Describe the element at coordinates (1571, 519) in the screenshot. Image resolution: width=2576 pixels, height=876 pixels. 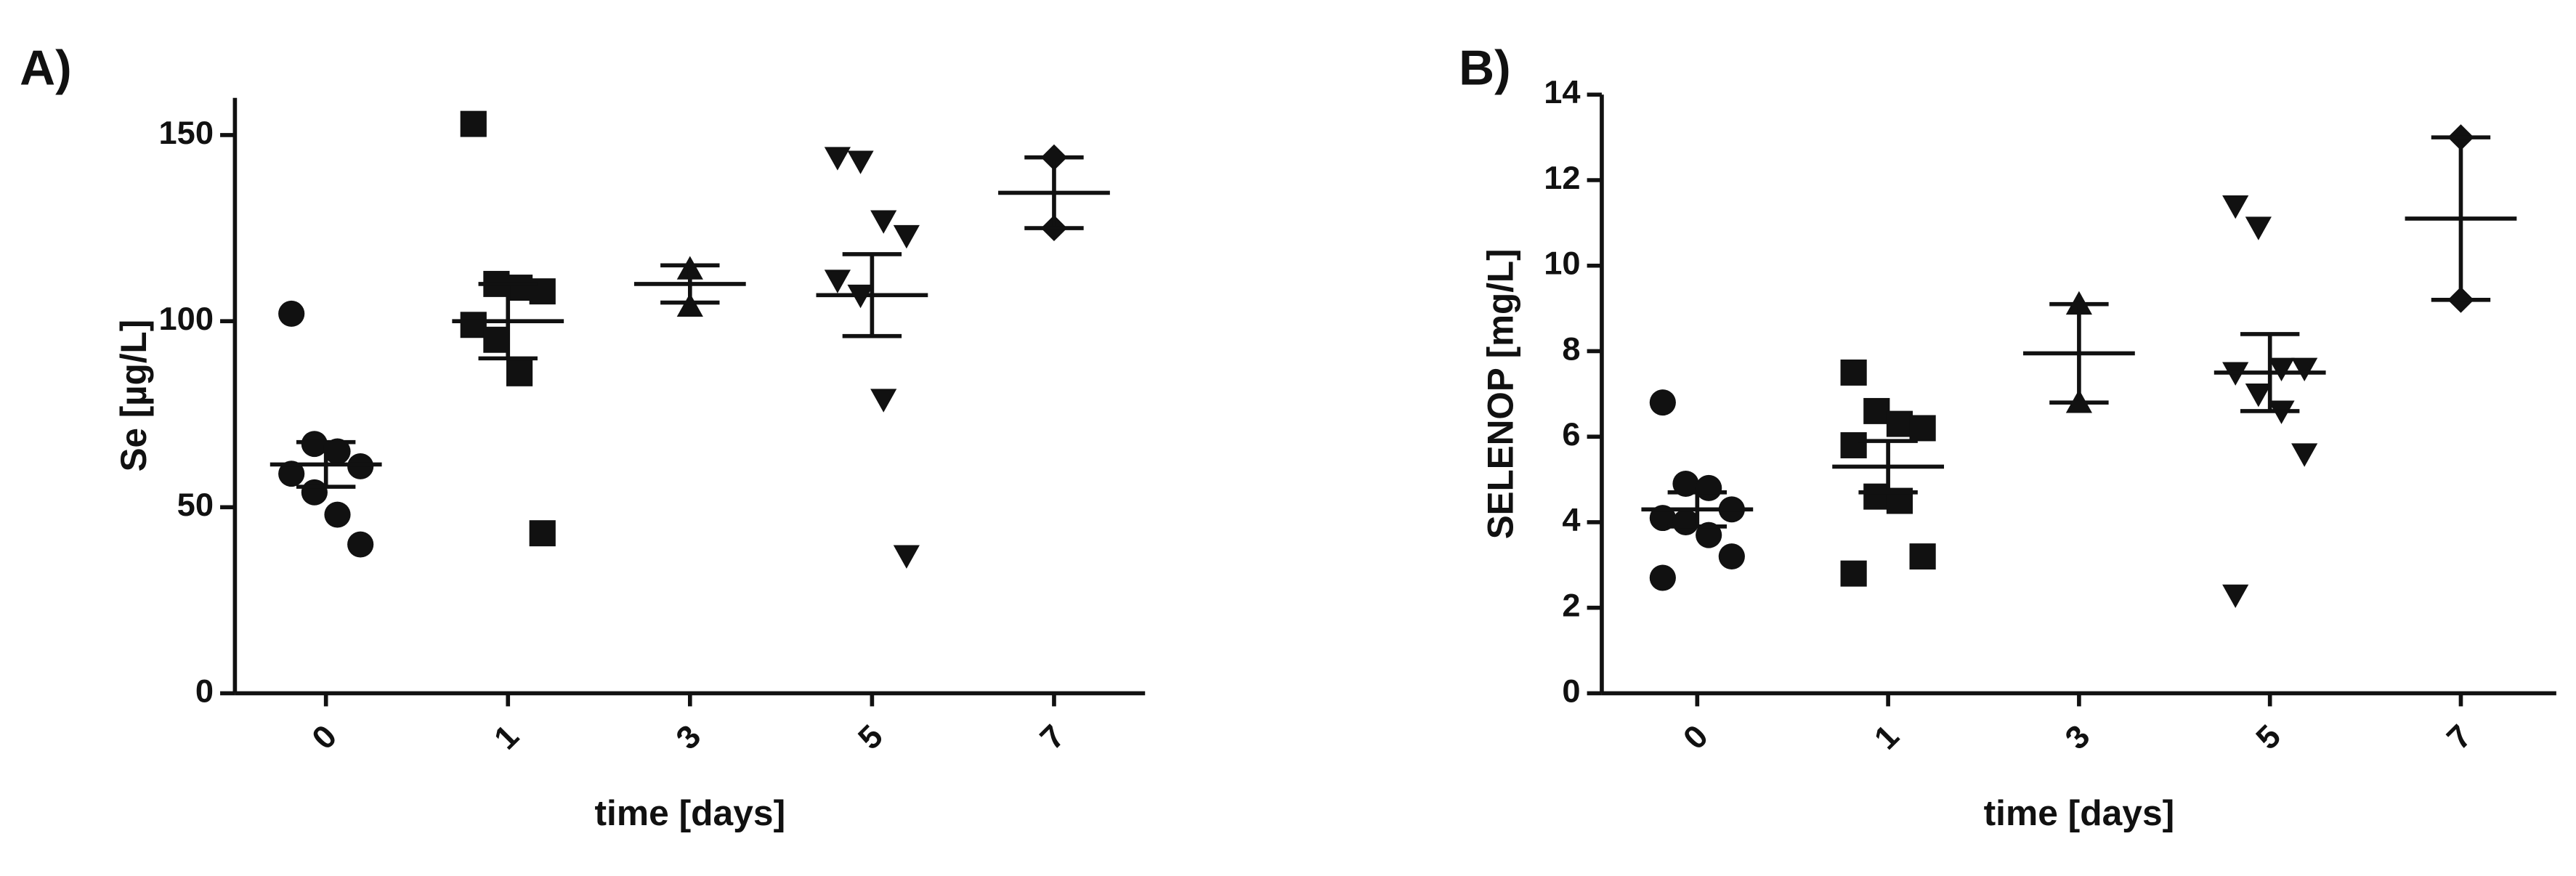
I see `y-tick-label: 4` at that location.